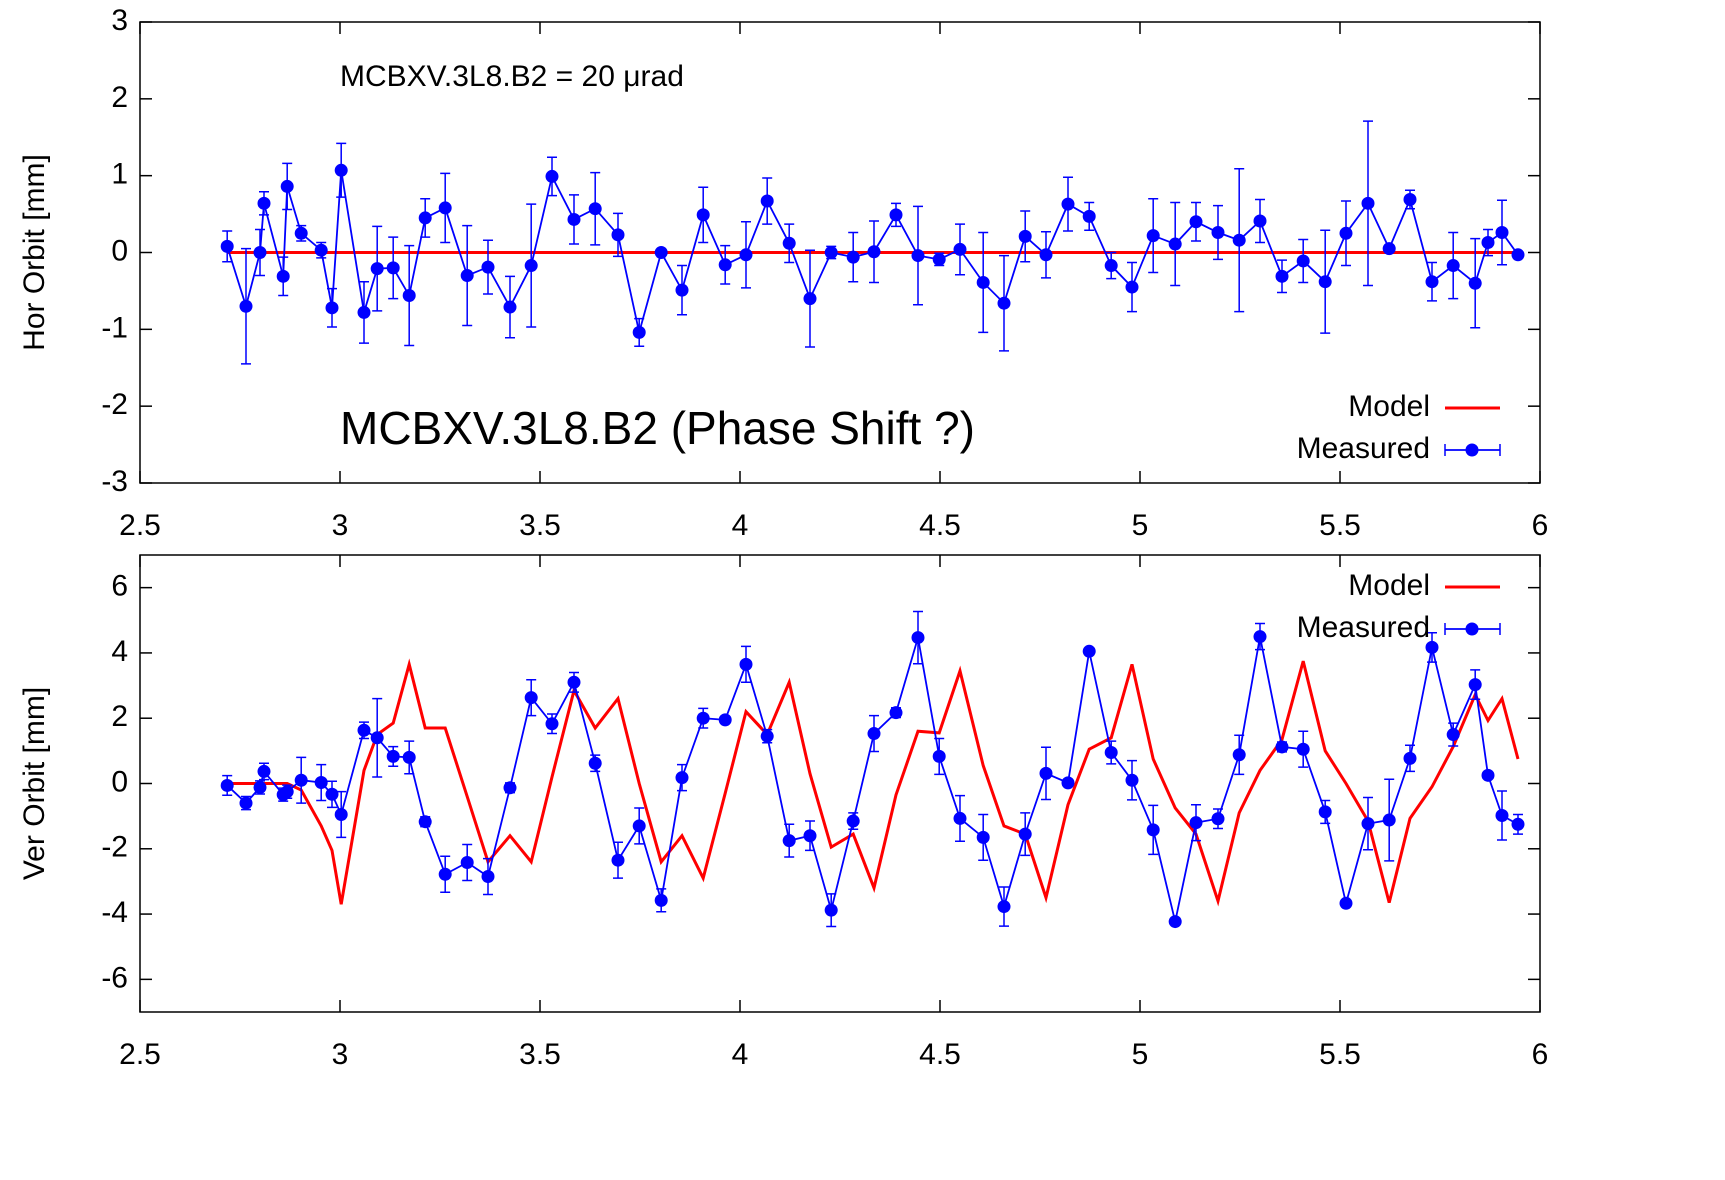  What do you see at coordinates (114, 327) in the screenshot?
I see `y-tick-label: -1` at bounding box center [114, 327].